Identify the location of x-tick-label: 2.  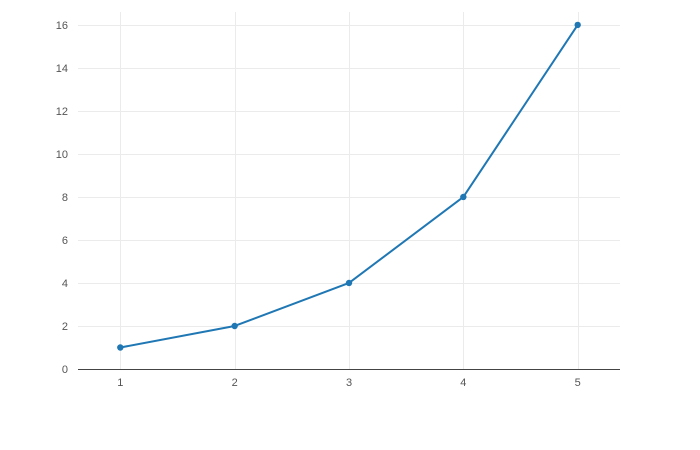
(235, 383).